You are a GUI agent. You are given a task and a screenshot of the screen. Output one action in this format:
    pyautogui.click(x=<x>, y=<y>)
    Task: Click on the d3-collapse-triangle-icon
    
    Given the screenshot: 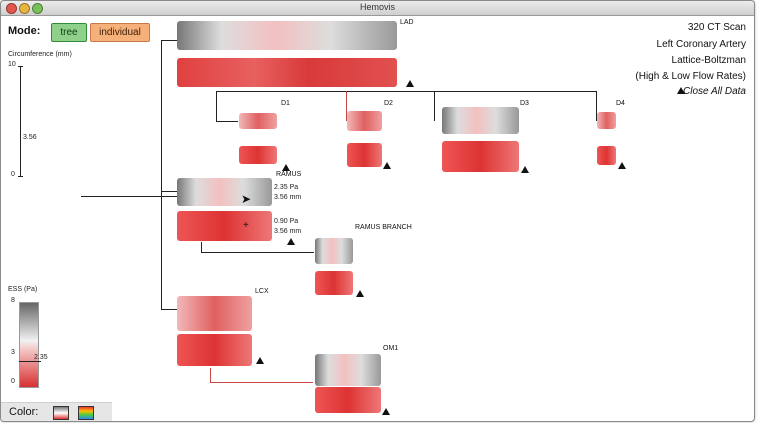 What is the action you would take?
    pyautogui.click(x=525, y=169)
    